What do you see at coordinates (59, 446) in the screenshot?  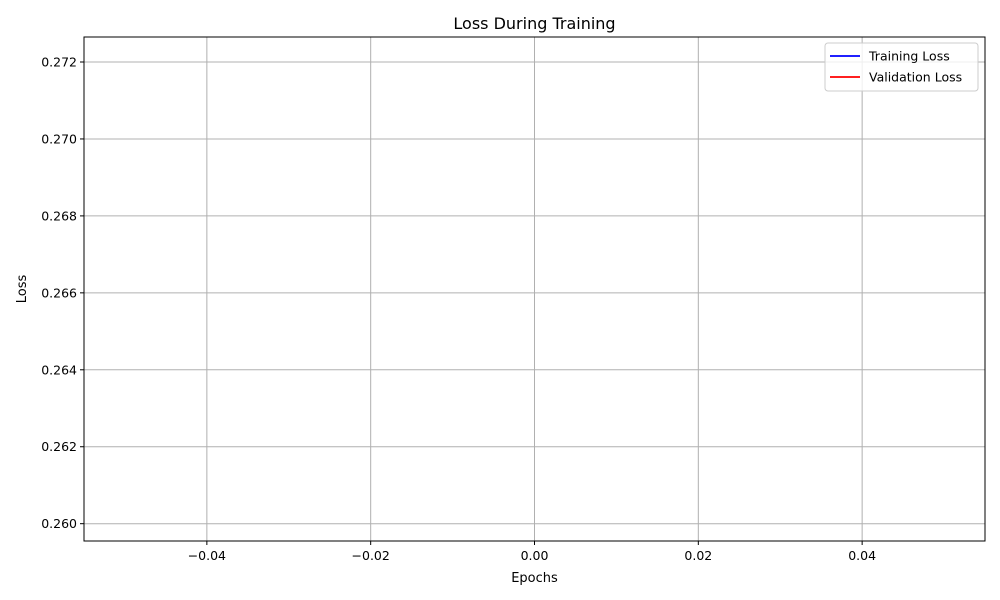 I see `y-tick-label: 0.262` at bounding box center [59, 446].